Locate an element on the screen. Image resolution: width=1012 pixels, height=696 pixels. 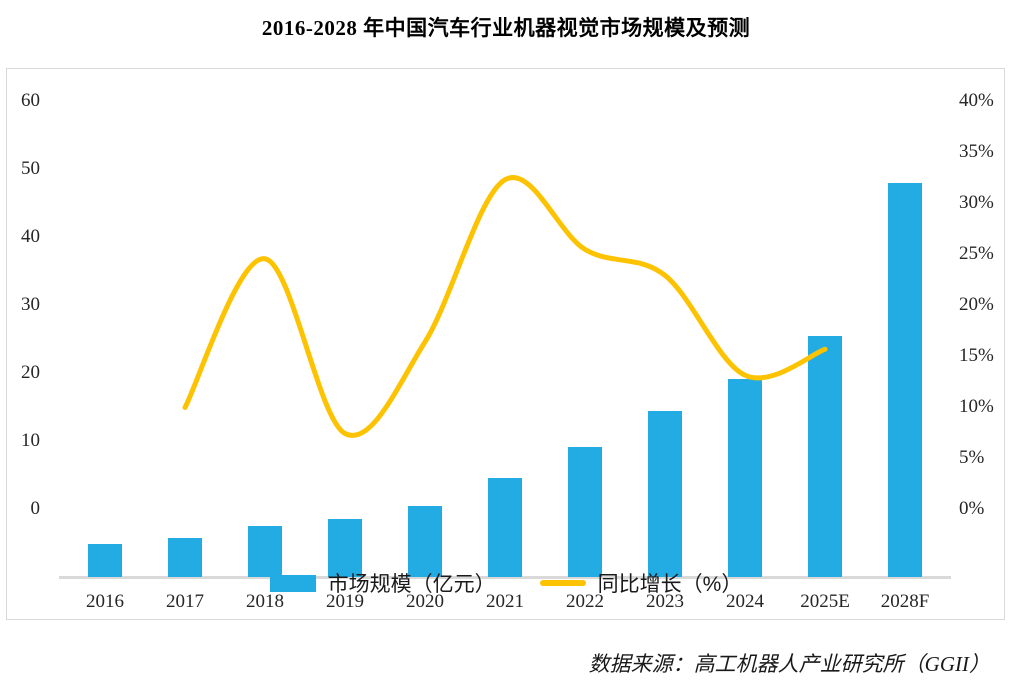
x-axis-tick-2018: 2018 is located at coordinates (265, 601).